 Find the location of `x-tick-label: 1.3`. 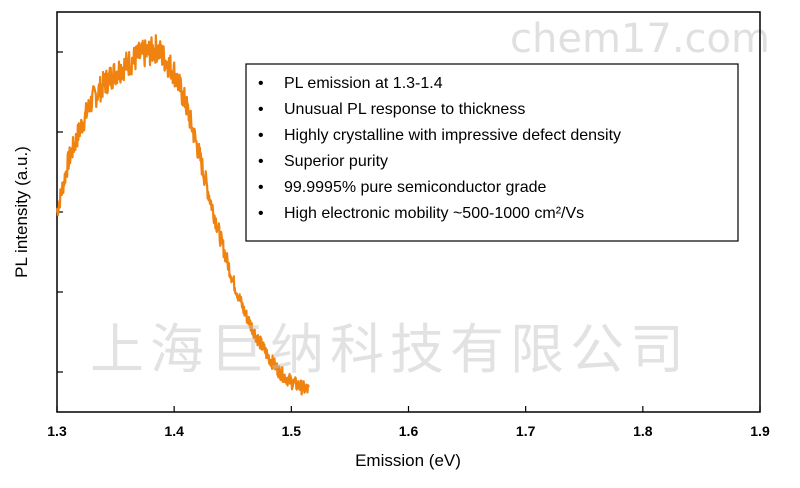

x-tick-label: 1.3 is located at coordinates (57, 431).